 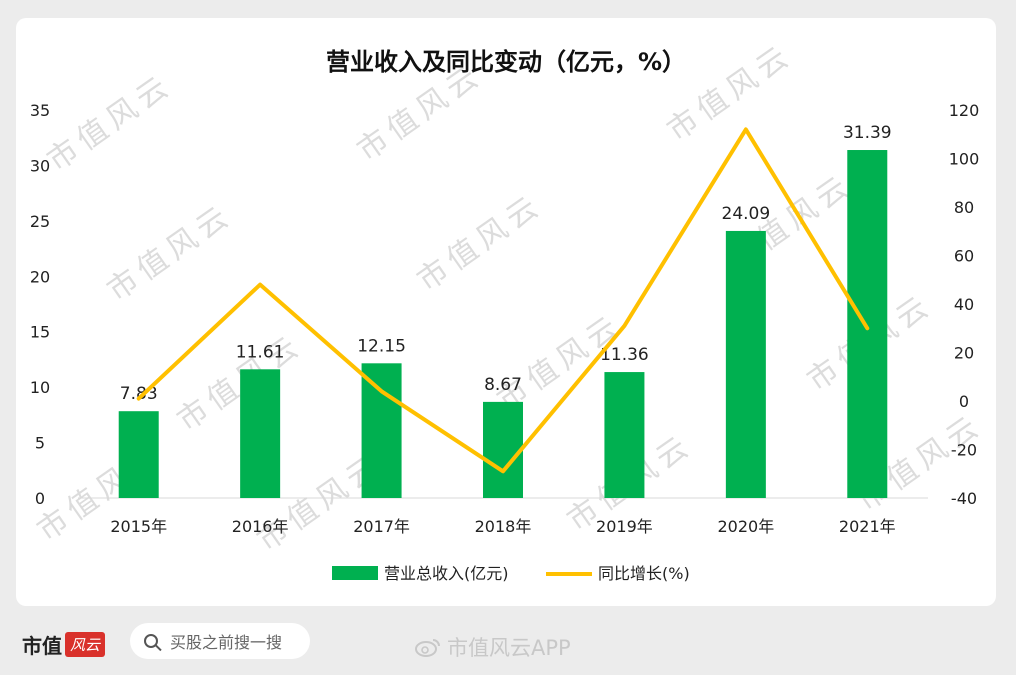 What do you see at coordinates (40, 165) in the screenshot?
I see `y-left-tick-label: 30` at bounding box center [40, 165].